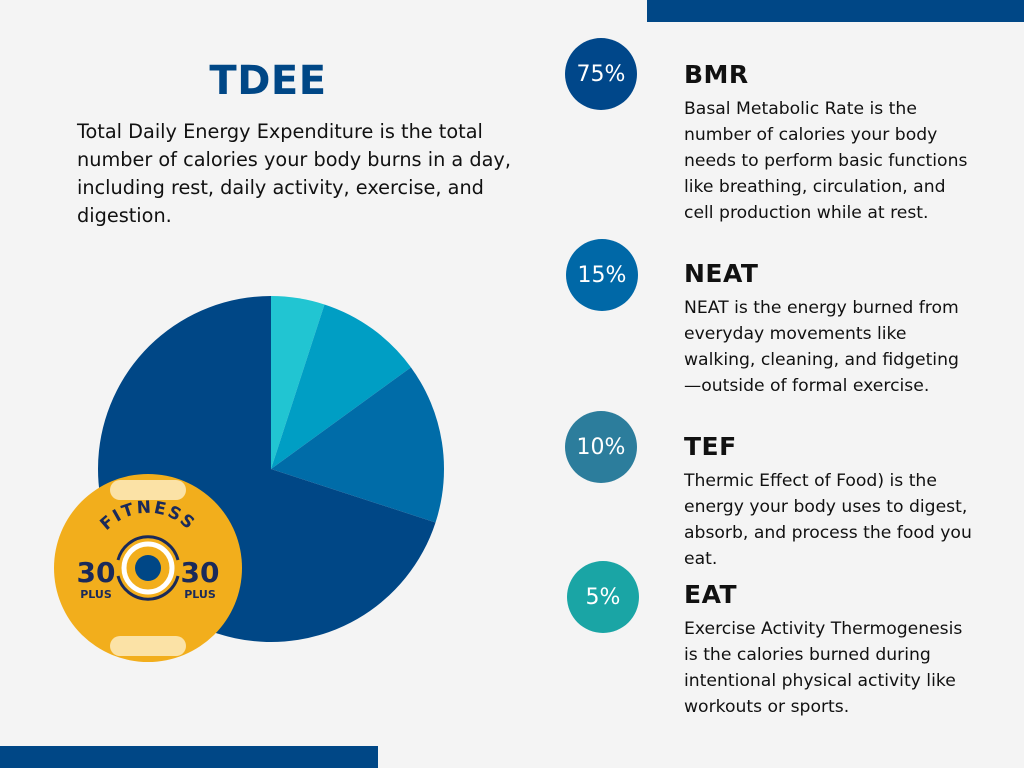 The width and height of the screenshot is (1024, 768). What do you see at coordinates (716, 74) in the screenshot?
I see `bmr-title: BMR` at bounding box center [716, 74].